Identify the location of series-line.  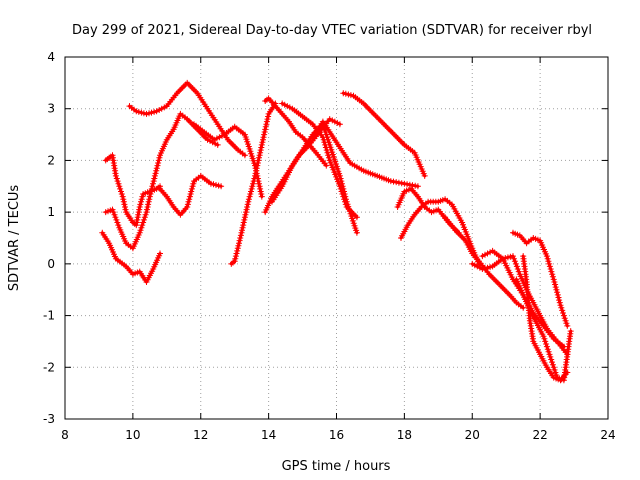
(384, 134).